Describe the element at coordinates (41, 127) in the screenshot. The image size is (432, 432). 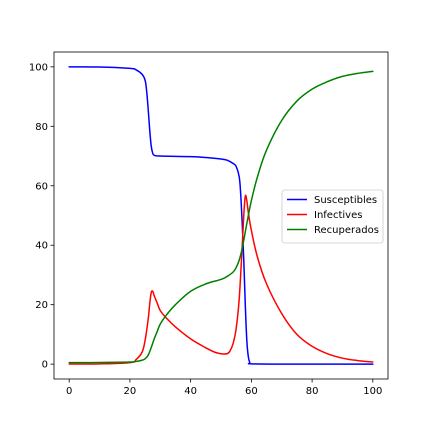
I see `y-tick-label: 80` at that location.